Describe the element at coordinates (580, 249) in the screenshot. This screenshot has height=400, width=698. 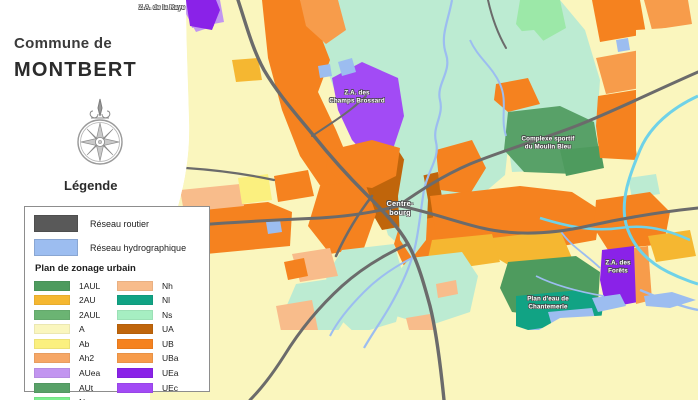
I see `stream-chantemerle` at that location.